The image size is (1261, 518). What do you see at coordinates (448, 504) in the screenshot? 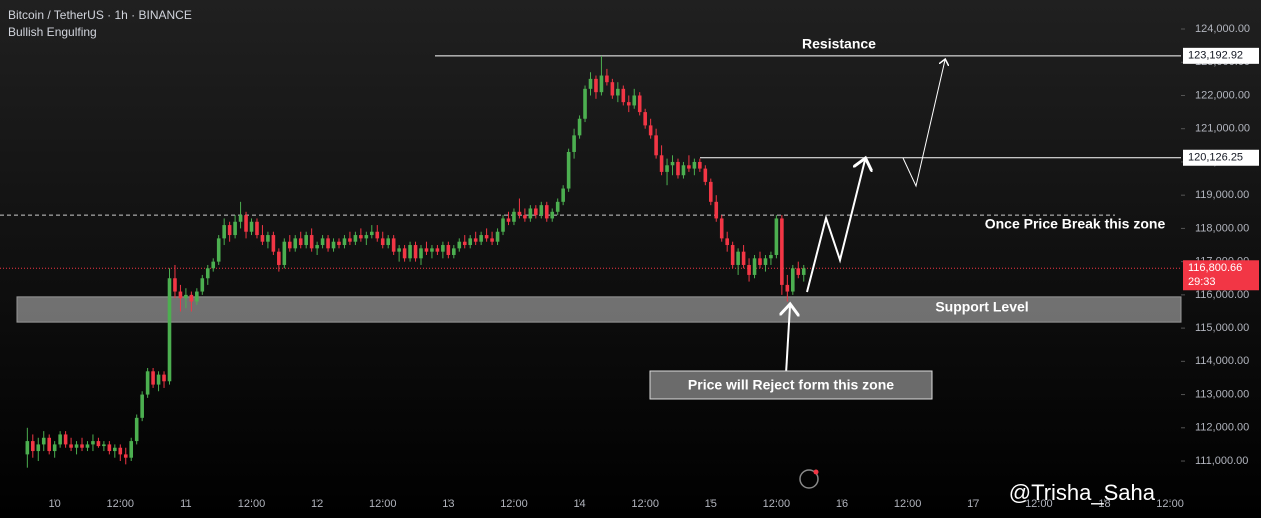
I see `x-tick-label: 13` at bounding box center [448, 504].